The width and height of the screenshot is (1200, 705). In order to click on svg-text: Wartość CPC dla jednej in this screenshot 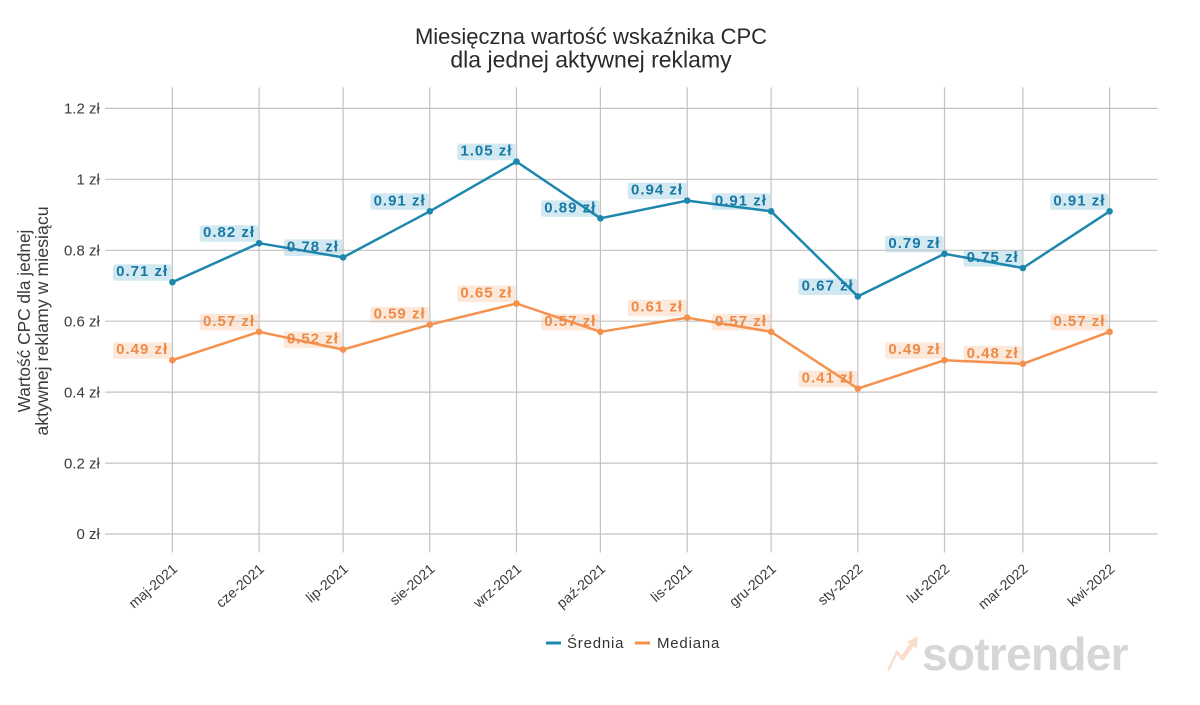, I will do `click(24, 321)`.